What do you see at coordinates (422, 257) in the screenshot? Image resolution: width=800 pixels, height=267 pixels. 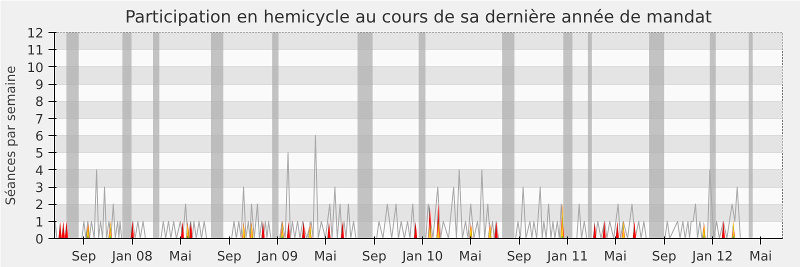 I see `x-tick-label: Jan 10` at bounding box center [422, 257].